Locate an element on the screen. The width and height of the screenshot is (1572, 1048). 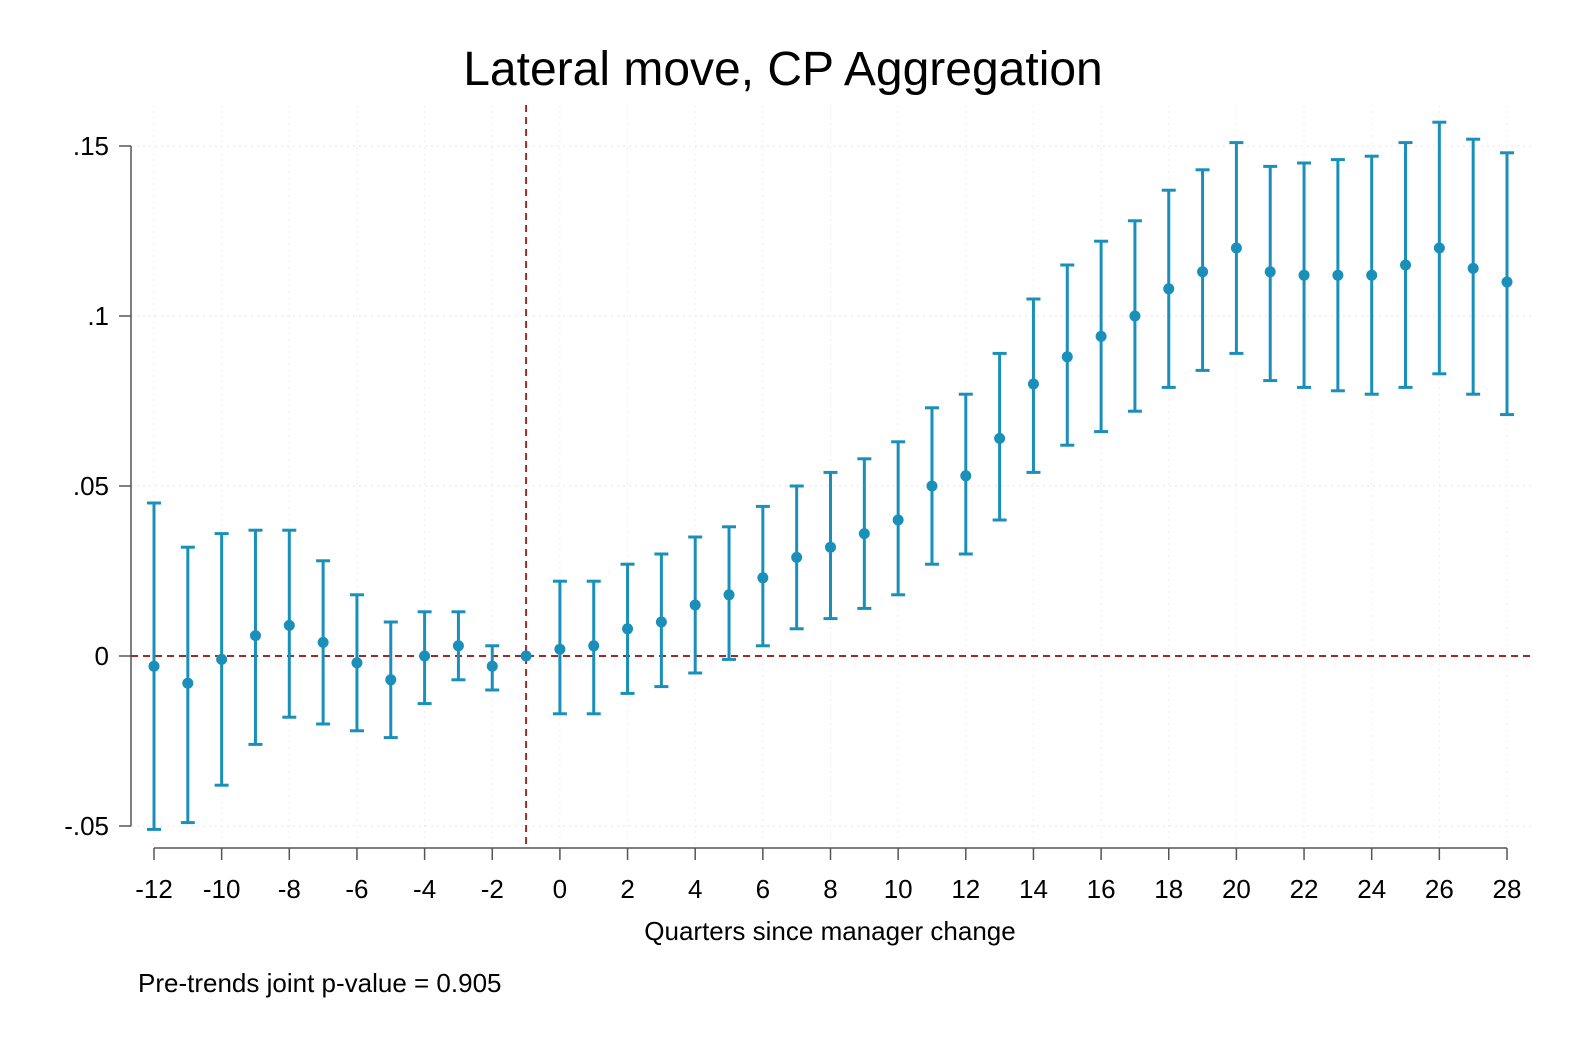
x-tick-label: -10 is located at coordinates (222, 889).